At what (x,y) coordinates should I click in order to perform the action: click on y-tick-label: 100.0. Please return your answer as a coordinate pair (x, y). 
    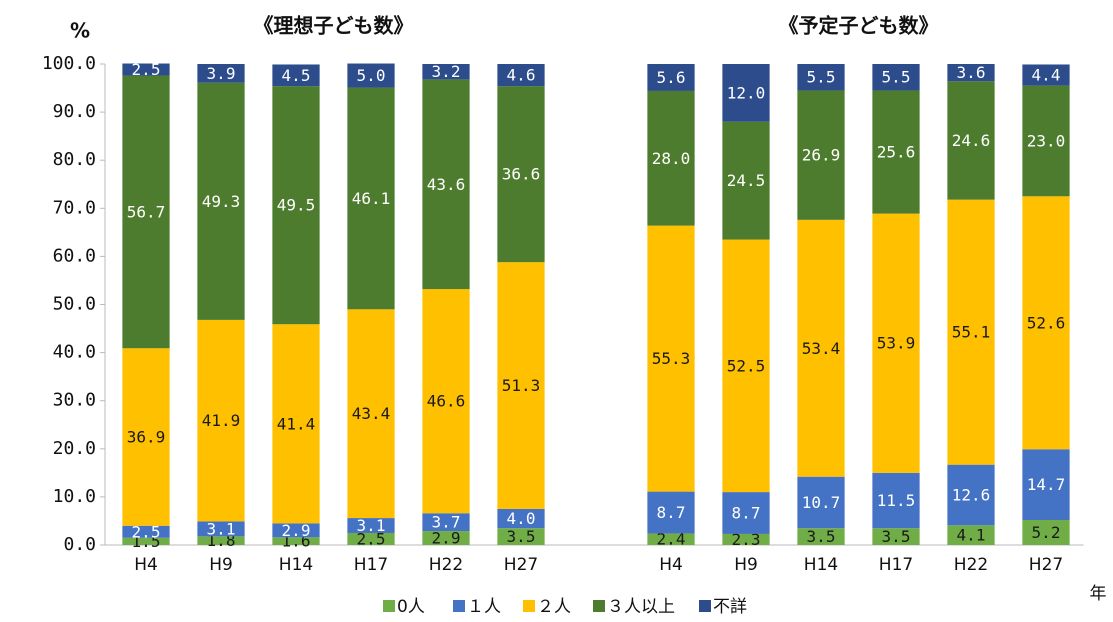
    Looking at the image, I should click on (69, 63).